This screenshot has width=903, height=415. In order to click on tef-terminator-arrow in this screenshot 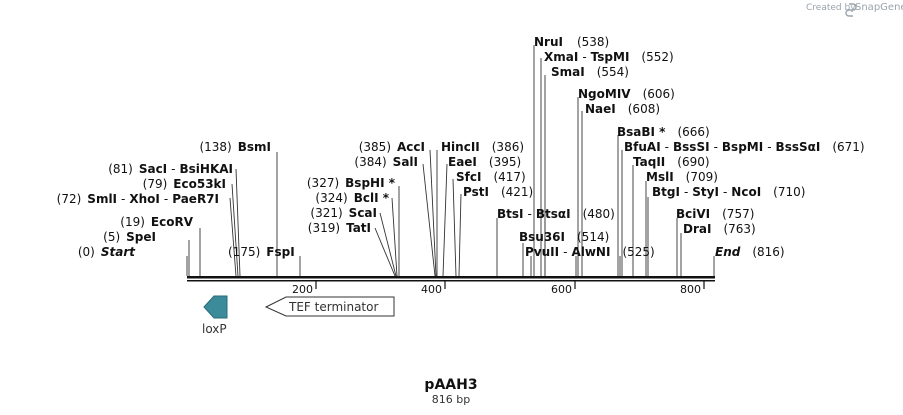, I will do `click(329, 306)`.